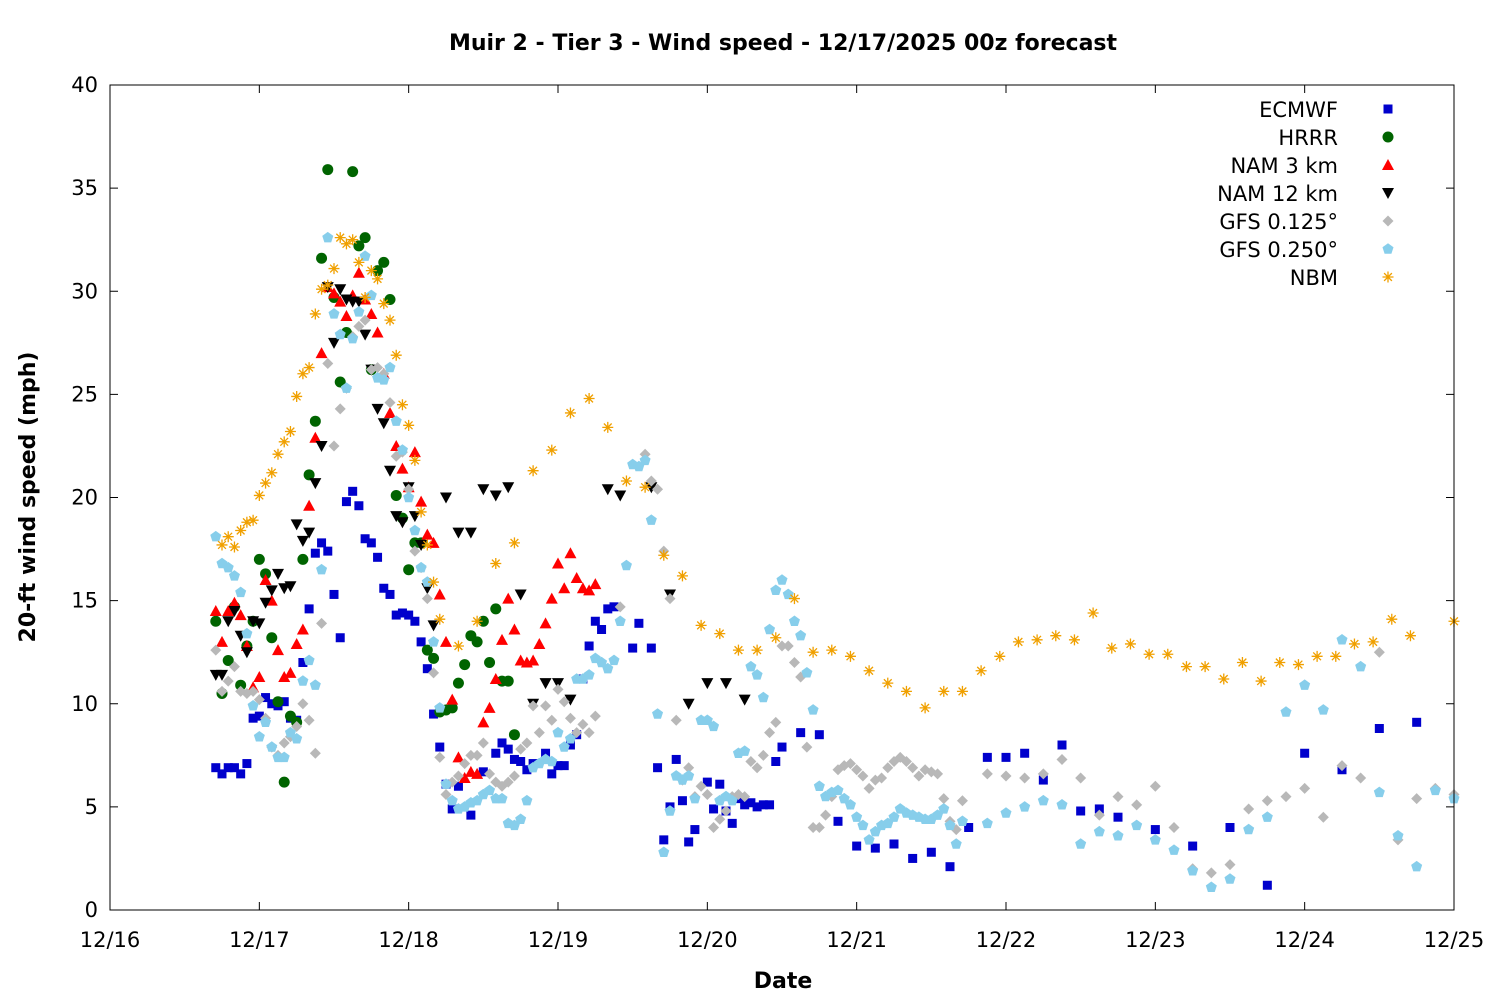 This screenshot has height=1000, width=1500. What do you see at coordinates (1277, 194) in the screenshot?
I see `legend-label: NAM 12 km` at bounding box center [1277, 194].